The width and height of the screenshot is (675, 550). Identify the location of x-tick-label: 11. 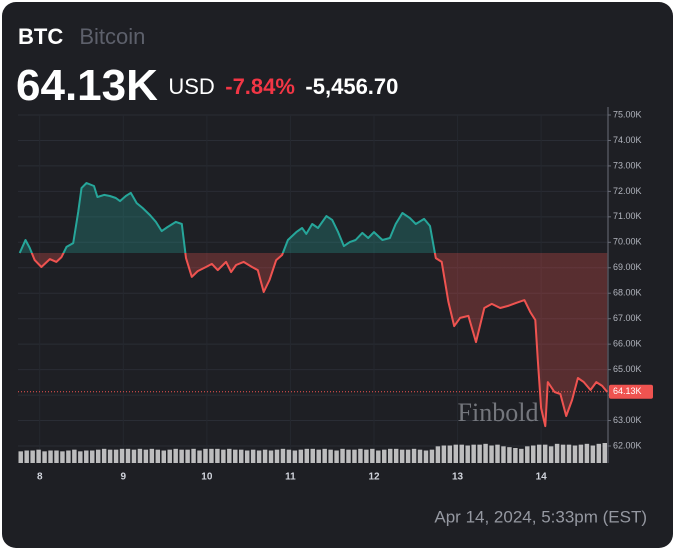
(290, 477).